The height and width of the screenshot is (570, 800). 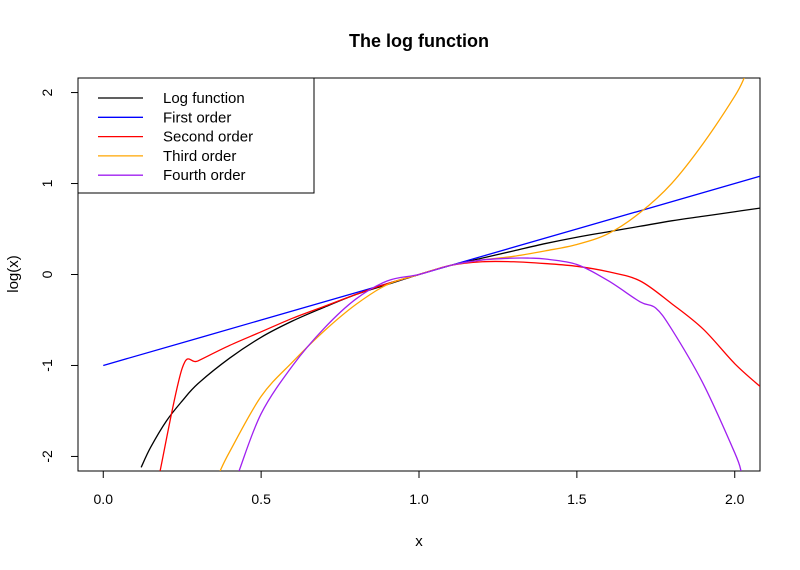 What do you see at coordinates (261, 499) in the screenshot?
I see `x-tick-label: 0.5` at bounding box center [261, 499].